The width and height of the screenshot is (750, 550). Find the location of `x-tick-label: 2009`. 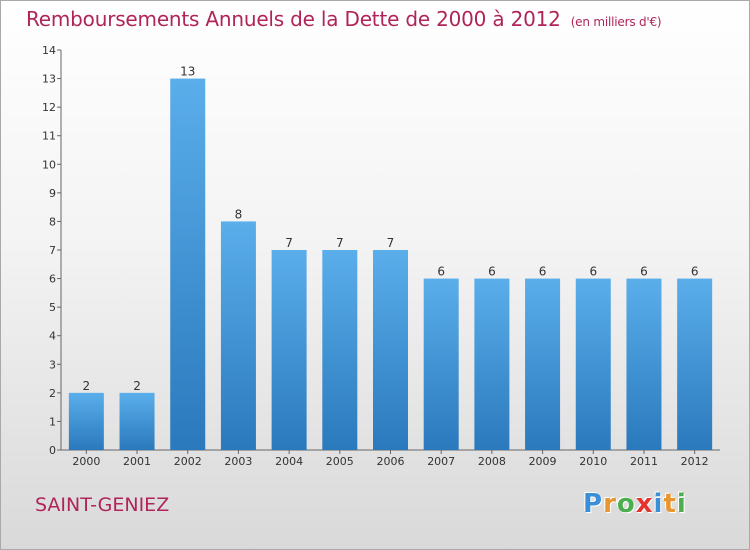

x-tick-label: 2009 is located at coordinates (543, 461).